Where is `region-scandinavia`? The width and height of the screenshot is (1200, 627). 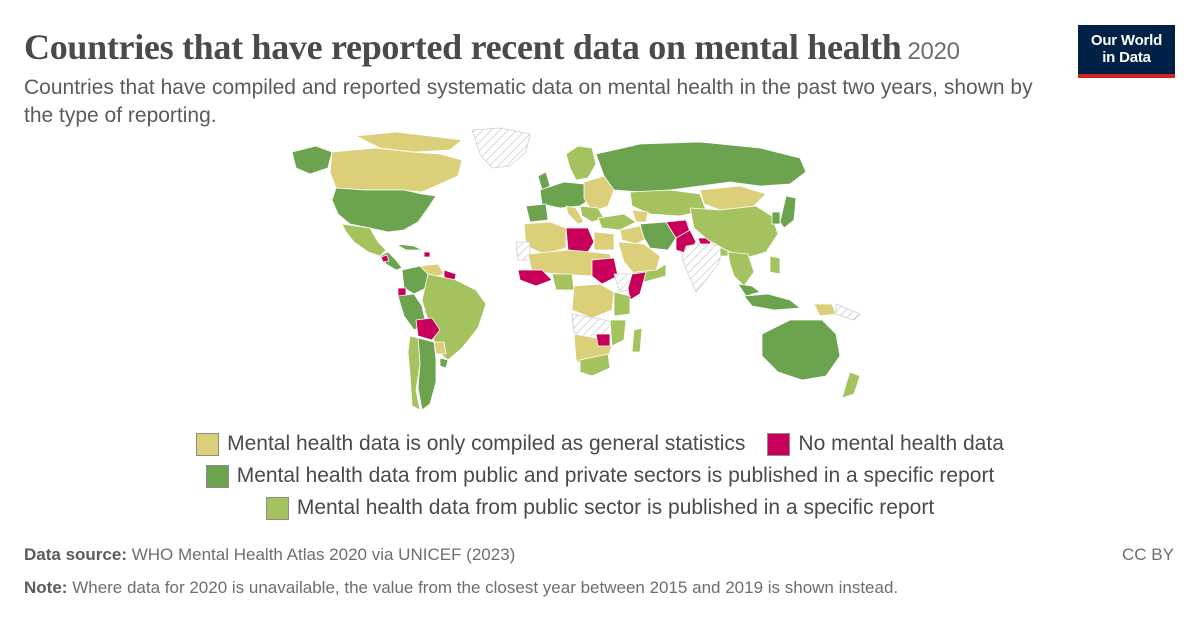 region-scandinavia is located at coordinates (581, 163).